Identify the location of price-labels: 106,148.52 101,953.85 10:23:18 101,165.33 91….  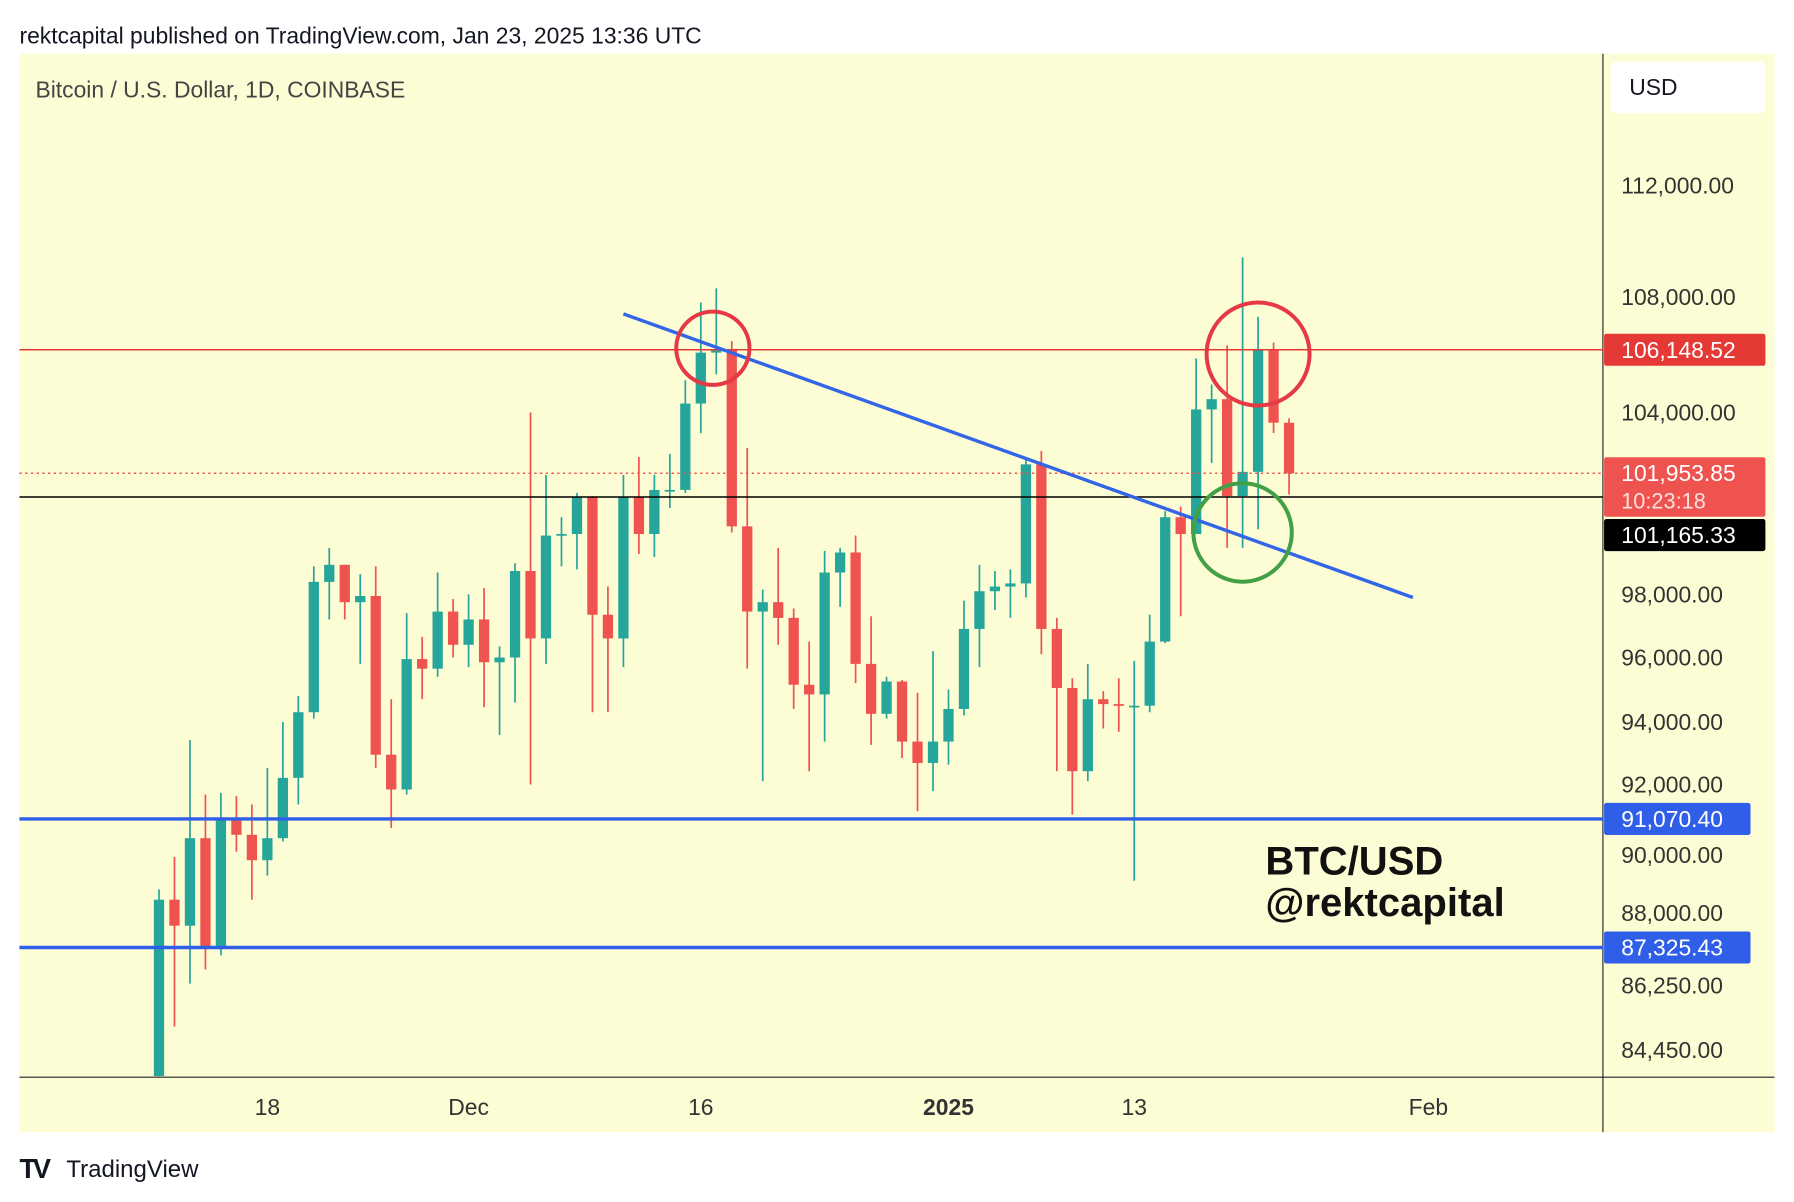
(1685, 648).